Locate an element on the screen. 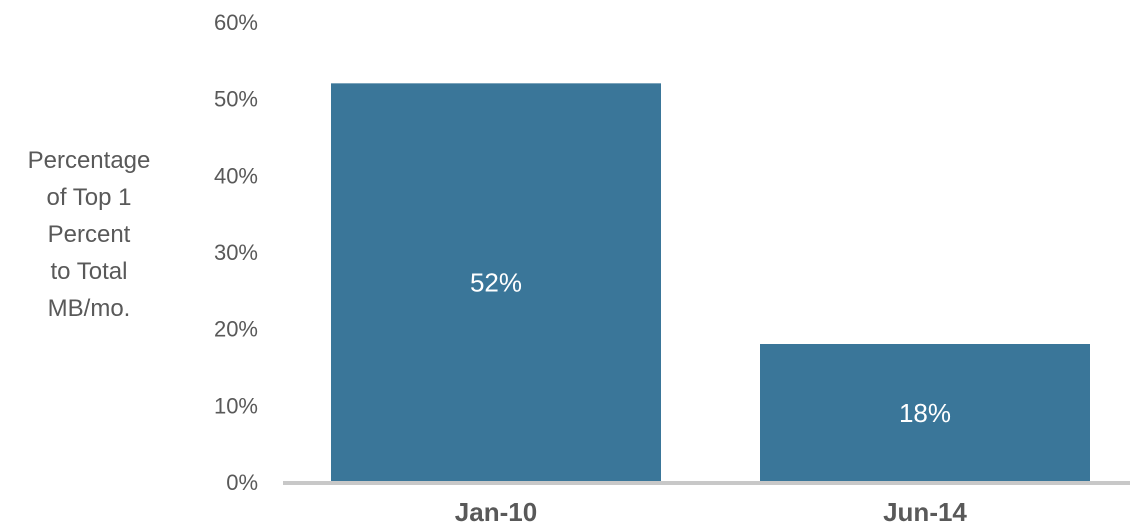 The width and height of the screenshot is (1131, 529). y-tick-label: 10% is located at coordinates (236, 405).